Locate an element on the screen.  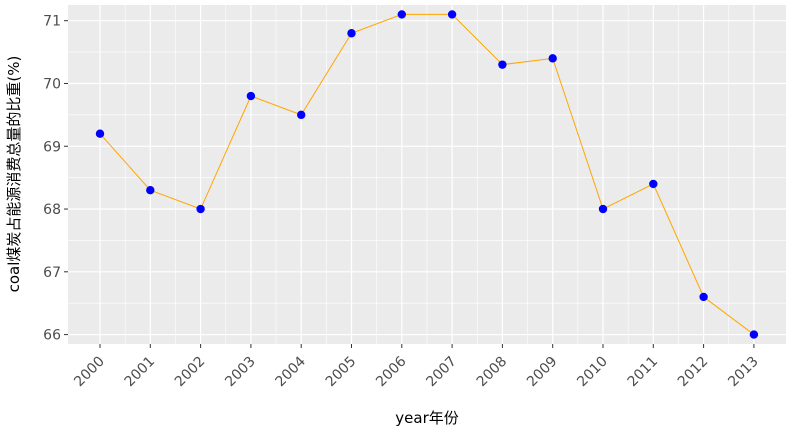
x-tick-label: 2000 is located at coordinates (89, 372).